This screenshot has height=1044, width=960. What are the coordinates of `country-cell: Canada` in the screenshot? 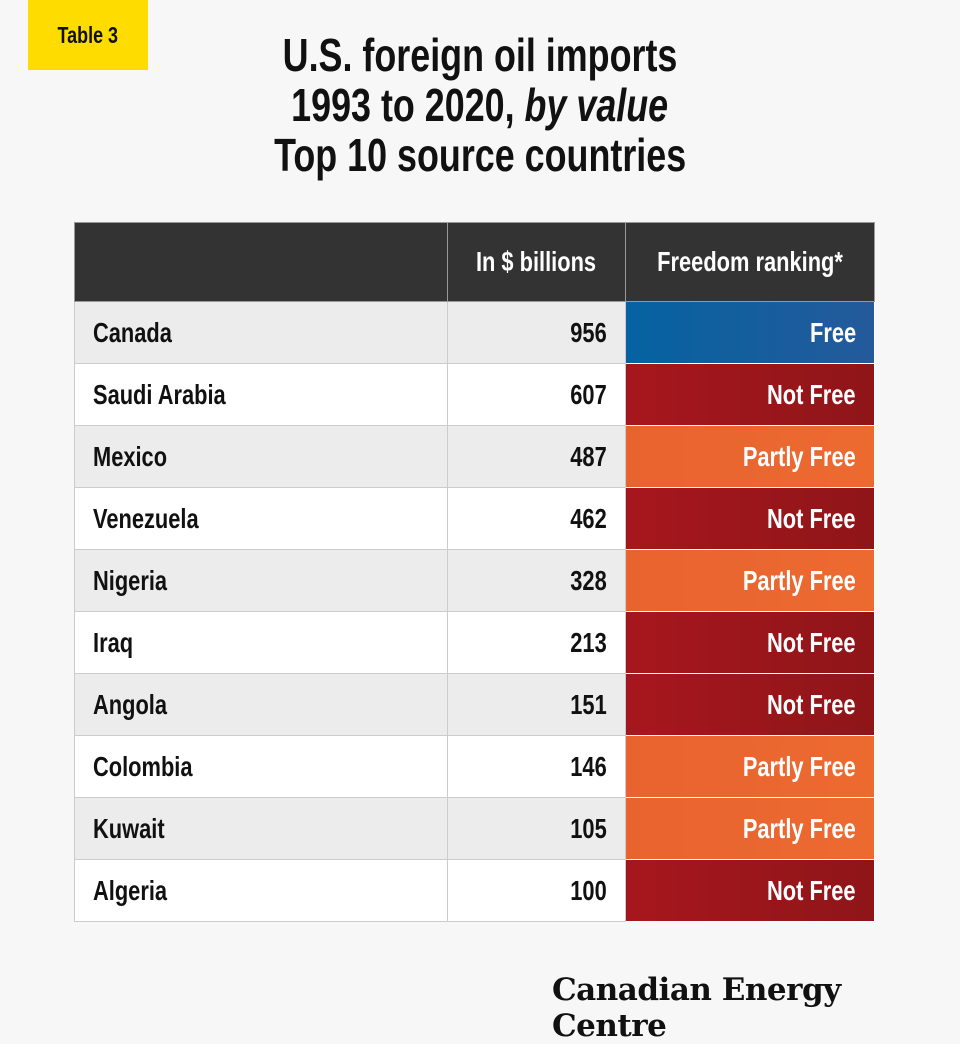 It's located at (261, 332).